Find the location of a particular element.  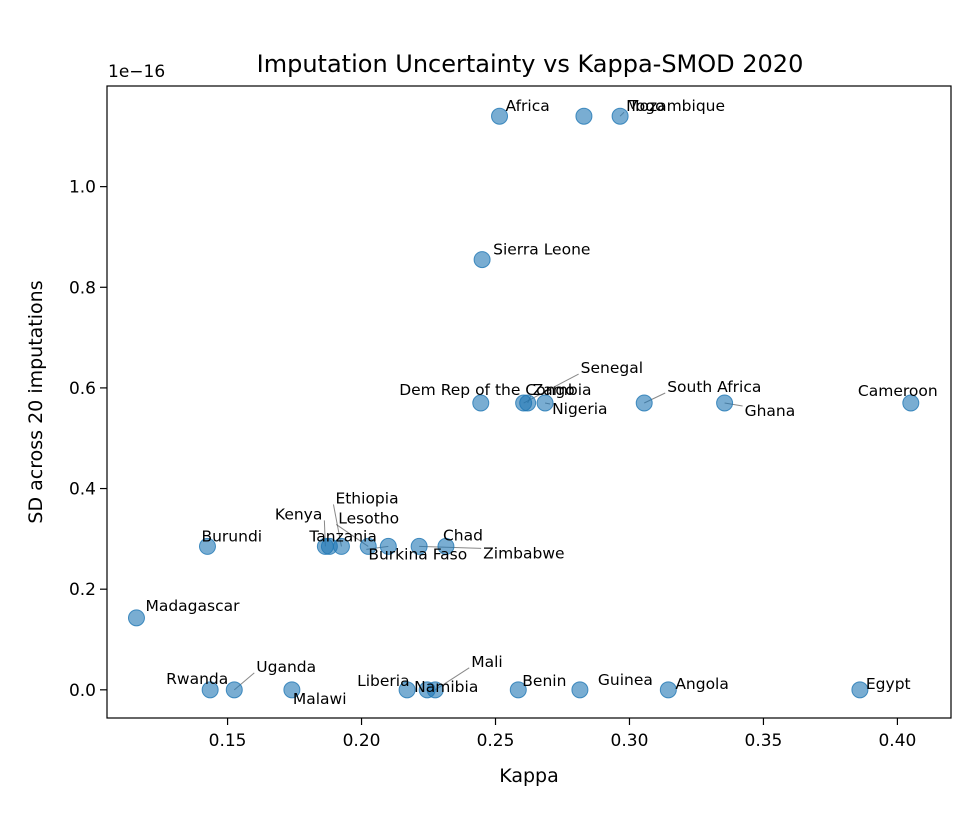

label-burkina-faso: Burkina Faso is located at coordinates (417, 554).